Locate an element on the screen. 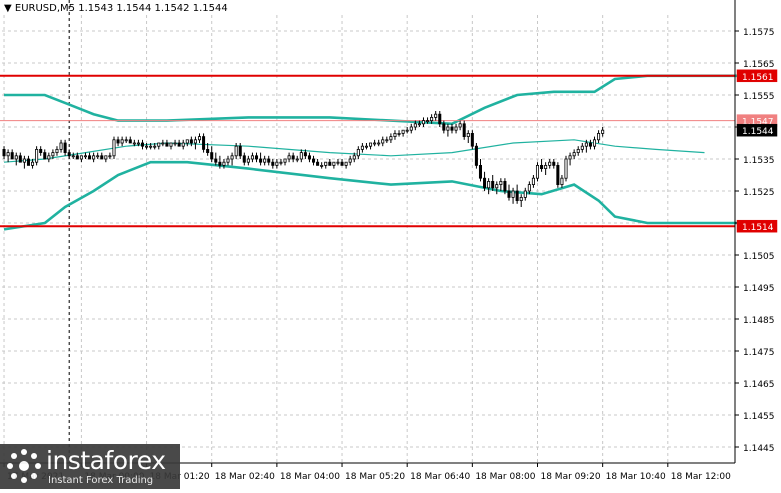 This screenshot has height=493, width=781. y-tick-label: 1.1485 is located at coordinates (759, 321).